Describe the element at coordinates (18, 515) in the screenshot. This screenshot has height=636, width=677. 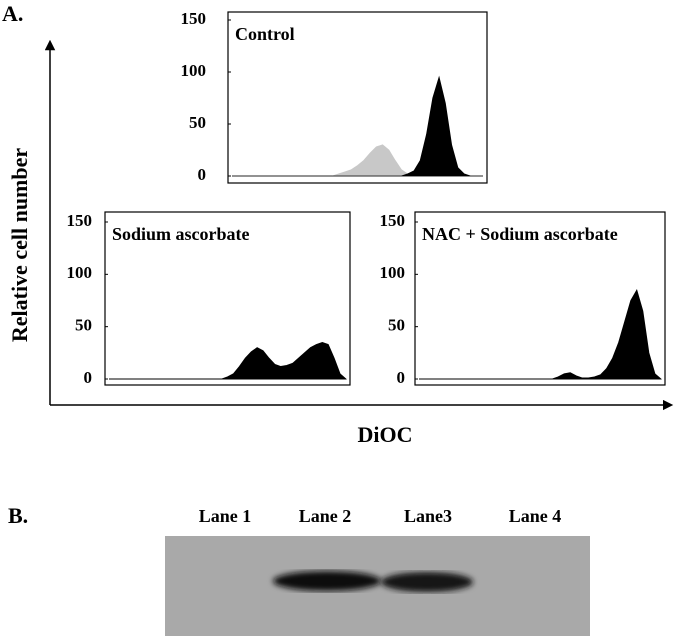
I see `panel-label: B.` at that location.